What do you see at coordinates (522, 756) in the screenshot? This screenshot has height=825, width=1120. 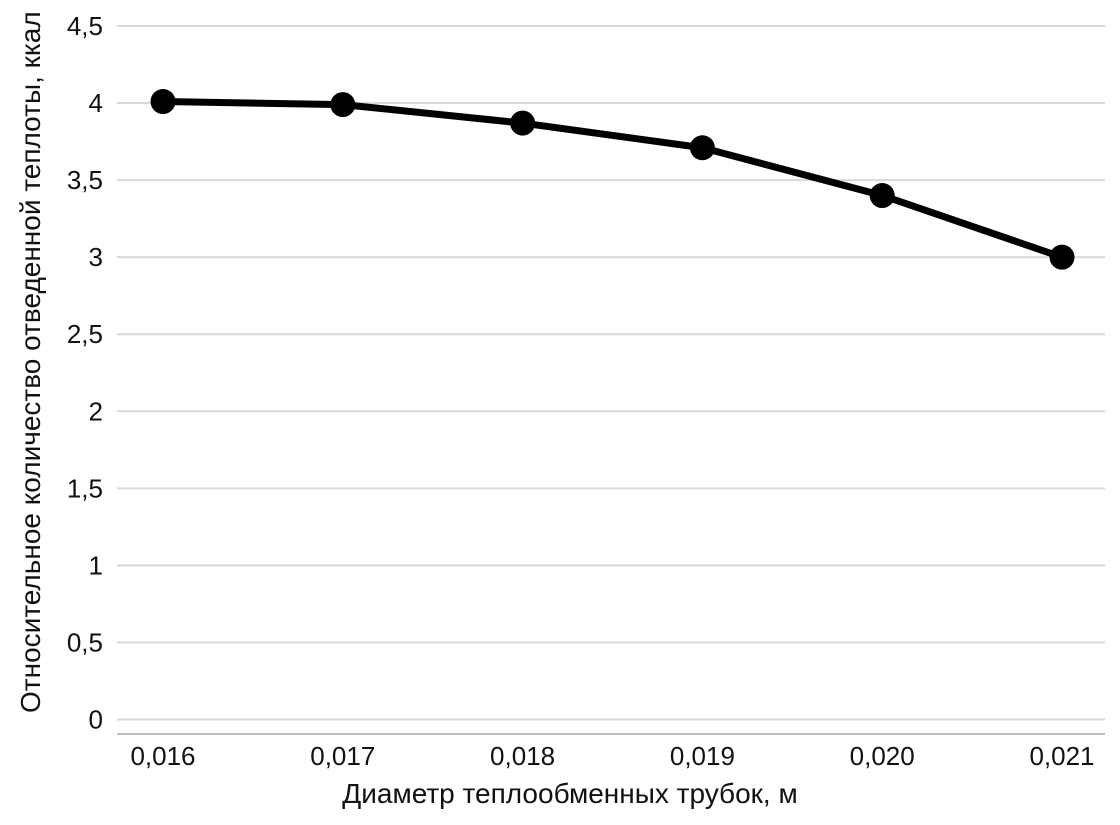 I see `x-tick-label: 0,018` at bounding box center [522, 756].